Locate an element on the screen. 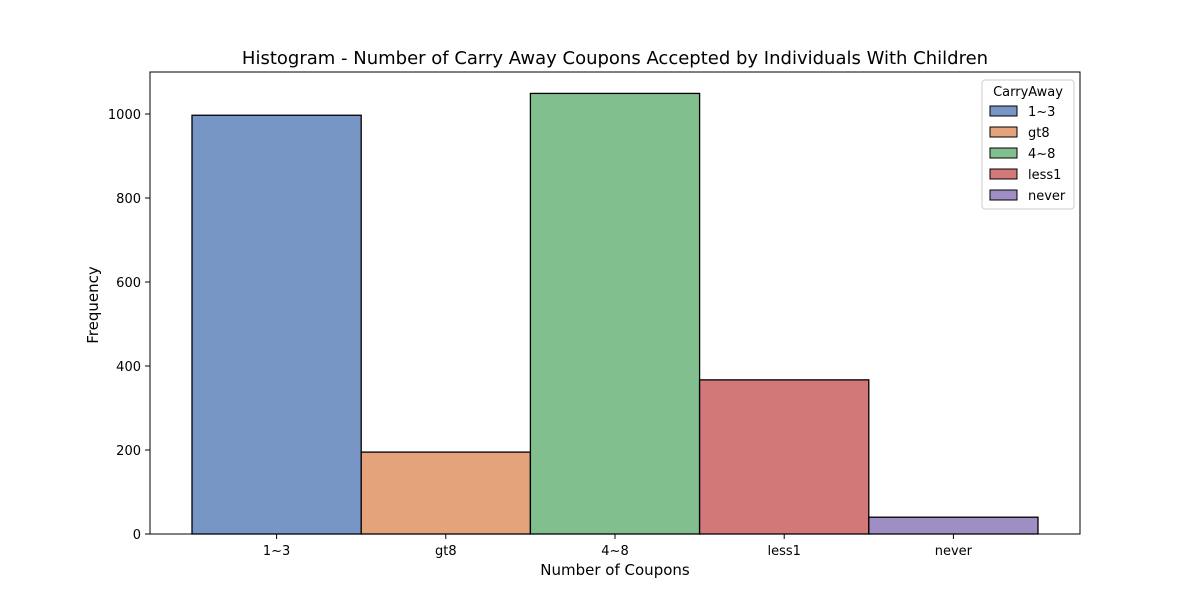  y-tick-label: 0 is located at coordinates (137, 535).